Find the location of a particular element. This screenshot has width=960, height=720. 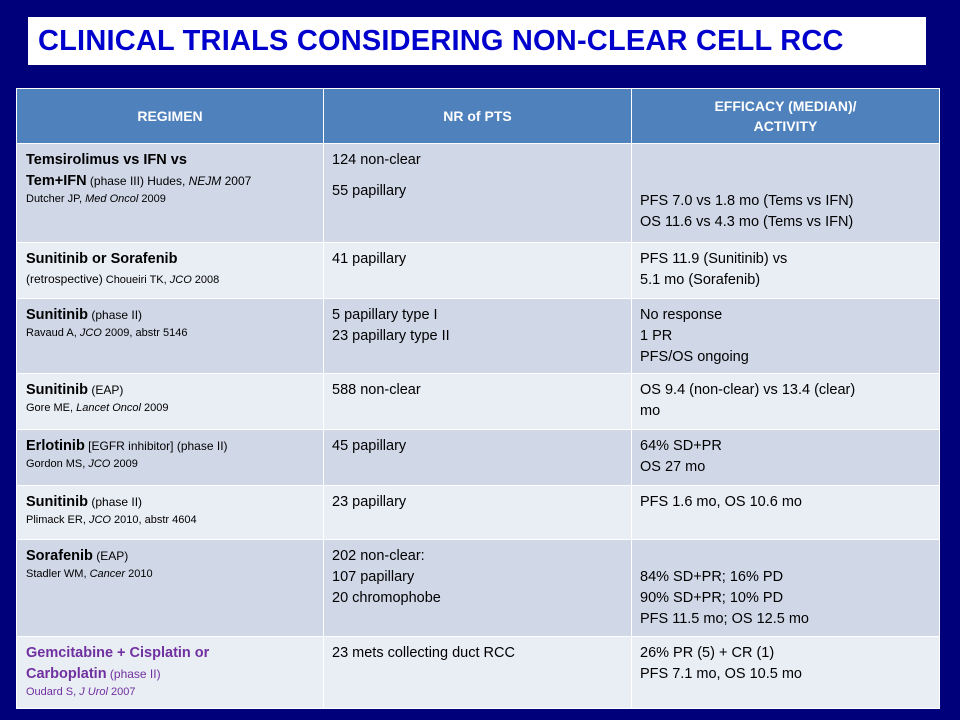

ref-year: 2008 is located at coordinates (205, 280).